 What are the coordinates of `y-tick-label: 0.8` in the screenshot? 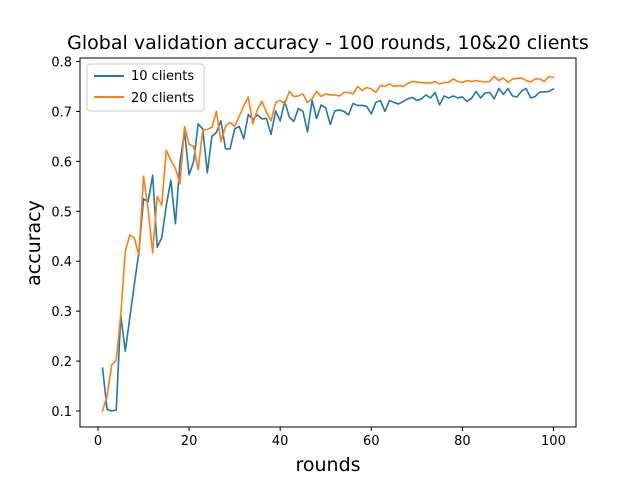 It's located at (61, 62).